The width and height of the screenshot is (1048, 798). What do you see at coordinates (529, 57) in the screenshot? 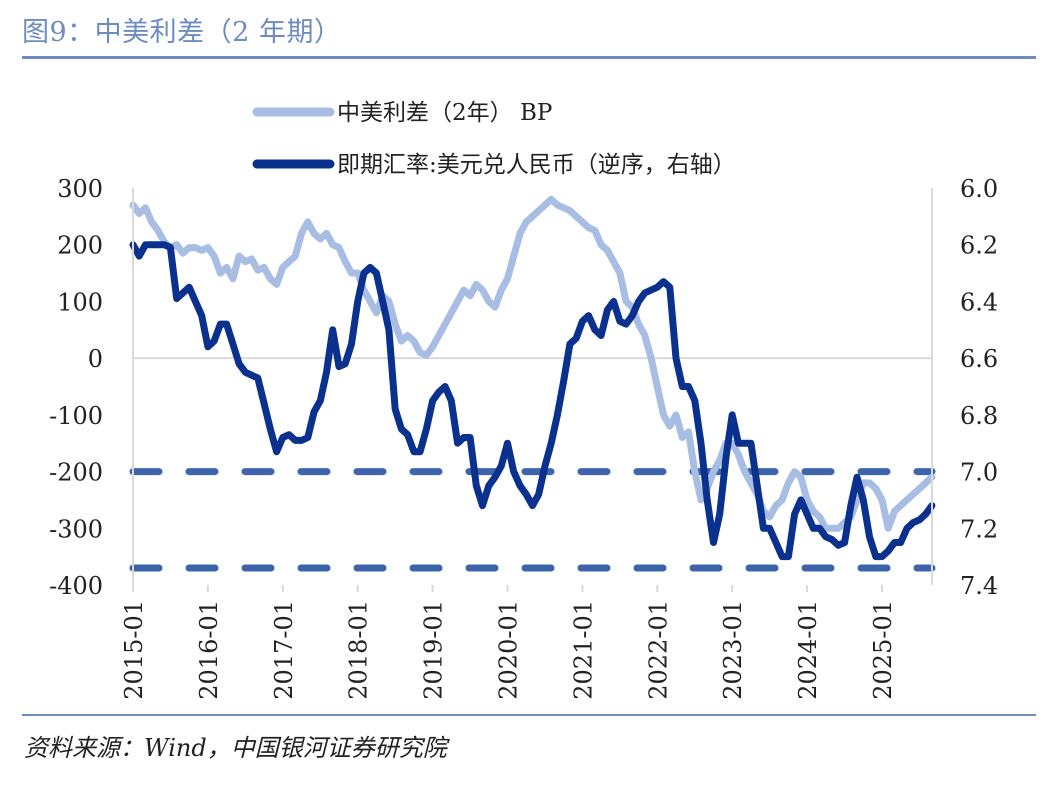
I see `title-divider` at bounding box center [529, 57].